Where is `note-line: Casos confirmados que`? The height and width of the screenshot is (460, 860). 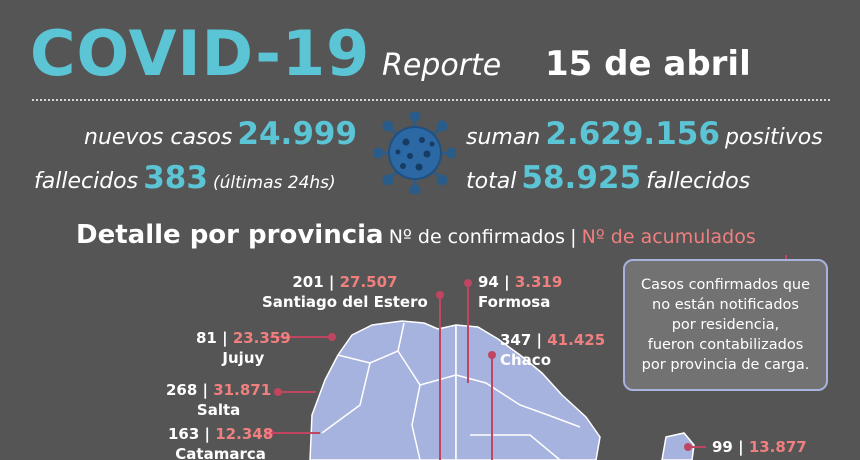
note-line: Casos confirmados que is located at coordinates (725, 285).